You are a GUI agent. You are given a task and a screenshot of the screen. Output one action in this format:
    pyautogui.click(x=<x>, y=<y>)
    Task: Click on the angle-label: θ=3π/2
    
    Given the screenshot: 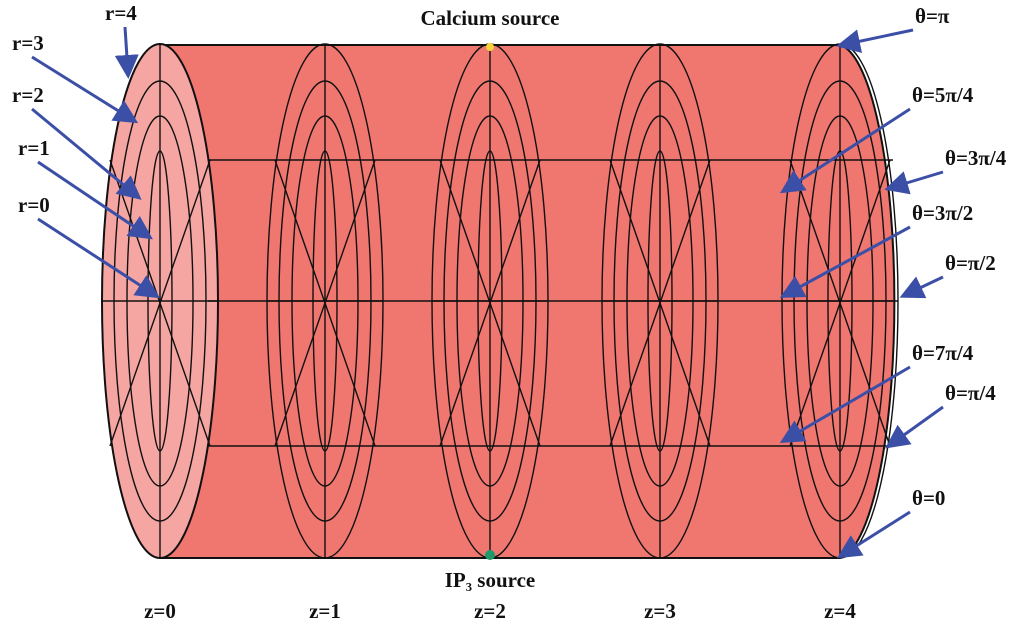 What is the action you would take?
    pyautogui.click(x=942, y=213)
    